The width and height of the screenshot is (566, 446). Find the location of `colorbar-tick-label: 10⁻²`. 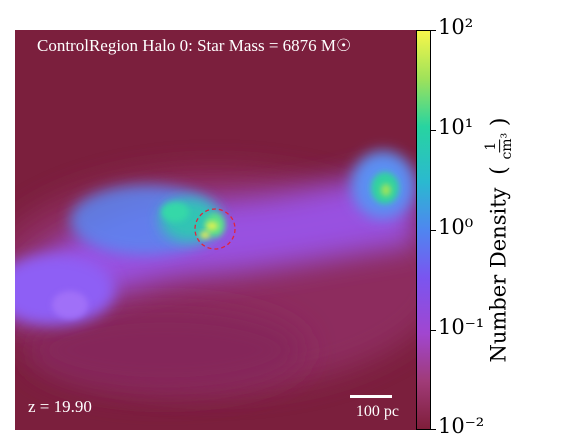

colorbar-tick-label: 10⁻² is located at coordinates (461, 426).